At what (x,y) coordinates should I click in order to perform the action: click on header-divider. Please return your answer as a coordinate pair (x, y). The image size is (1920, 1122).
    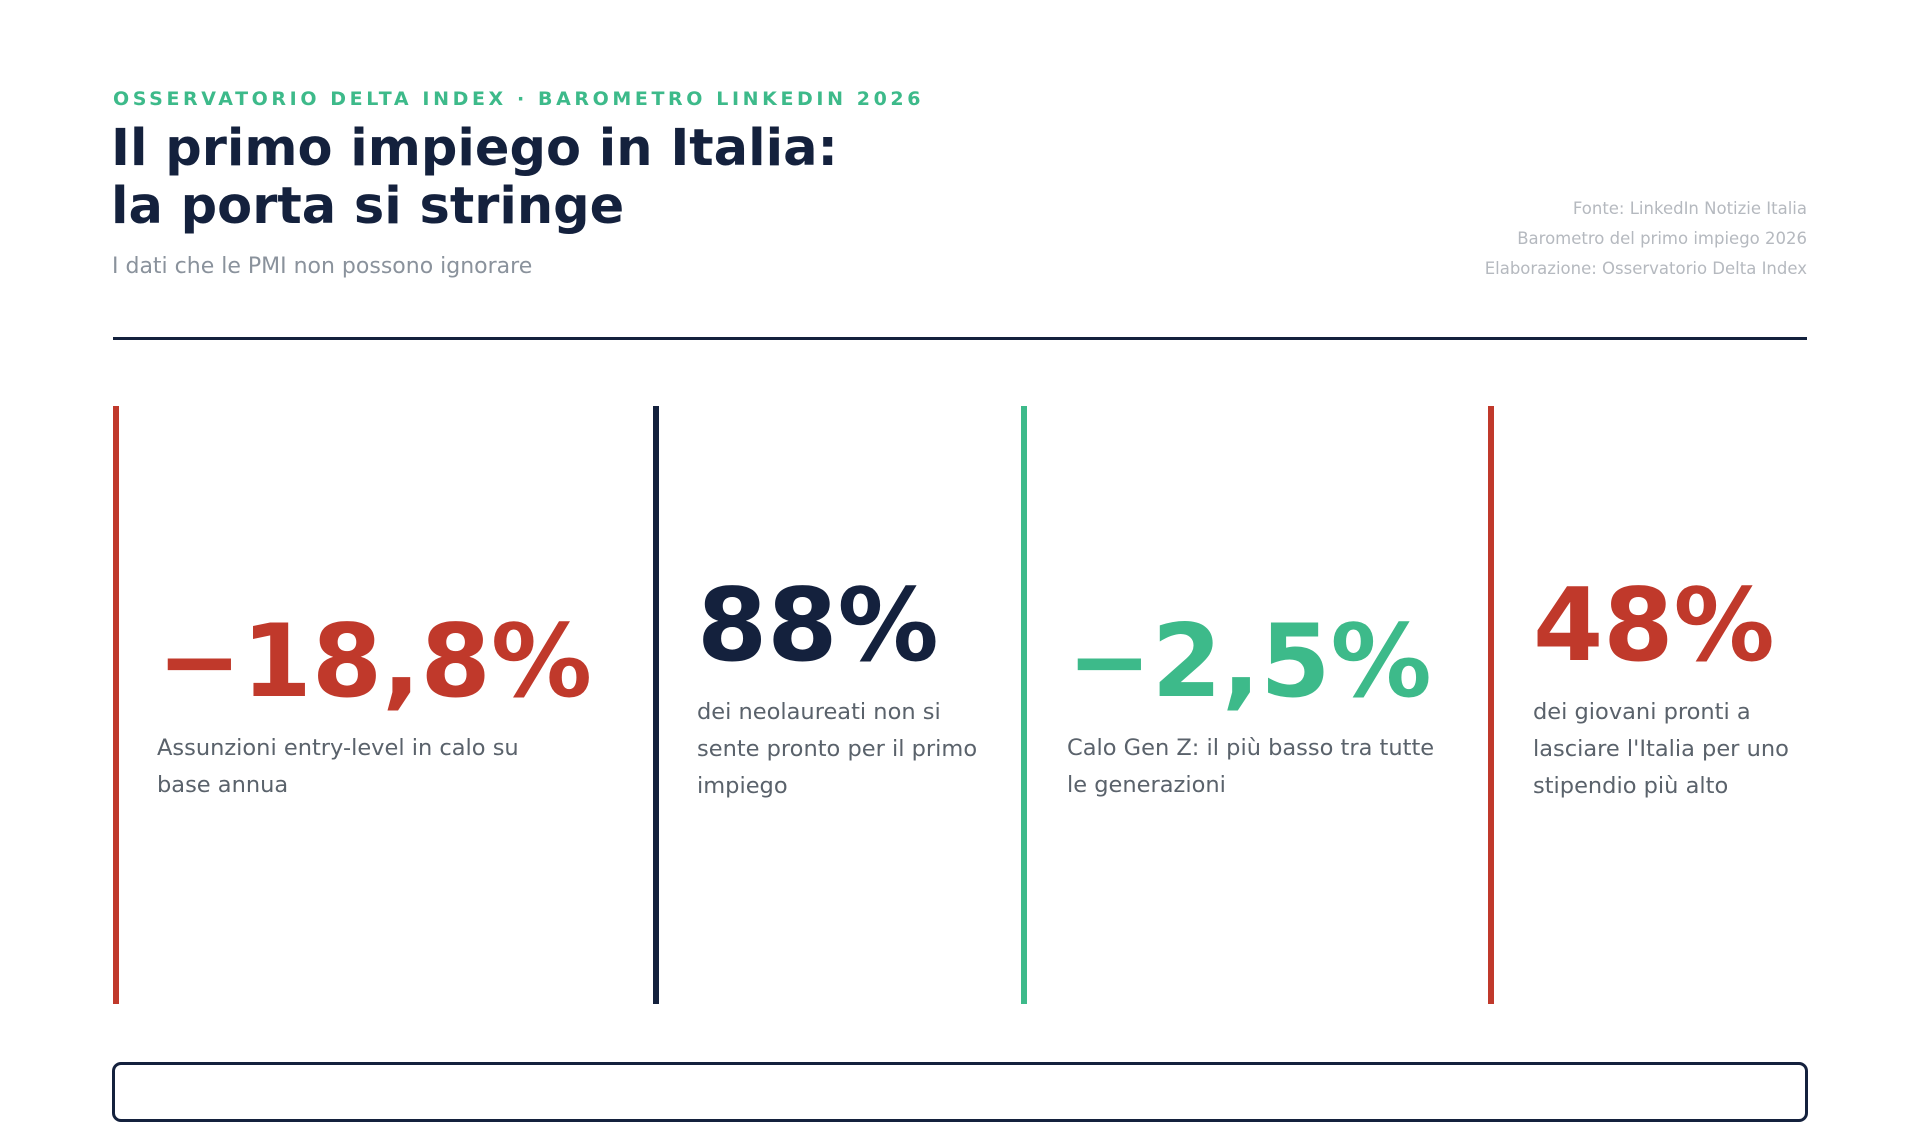
    Looking at the image, I should click on (960, 338).